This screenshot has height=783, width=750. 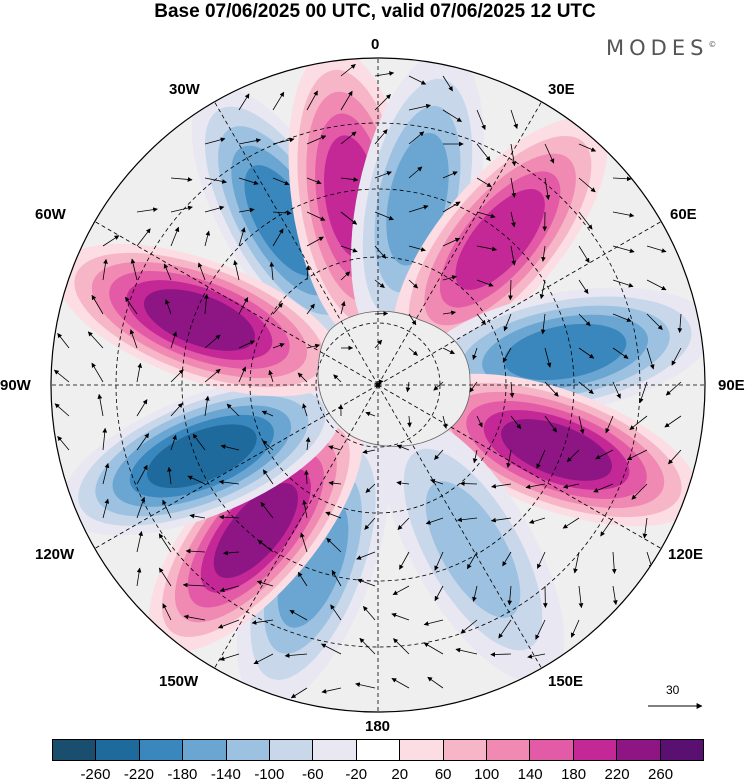 I want to click on colorbar-tick-label: -180, so click(x=182, y=774).